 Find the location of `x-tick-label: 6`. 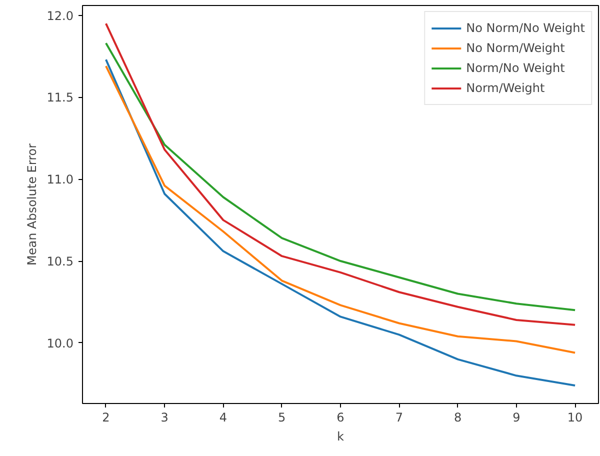

x-tick-label: 6 is located at coordinates (340, 417).